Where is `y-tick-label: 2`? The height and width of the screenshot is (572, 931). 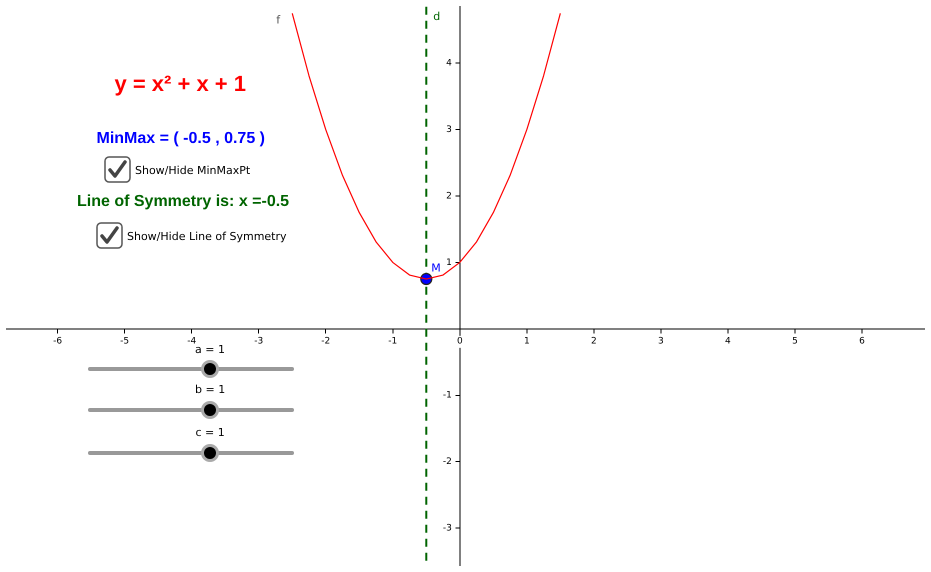
y-tick-label: 2 is located at coordinates (449, 196).